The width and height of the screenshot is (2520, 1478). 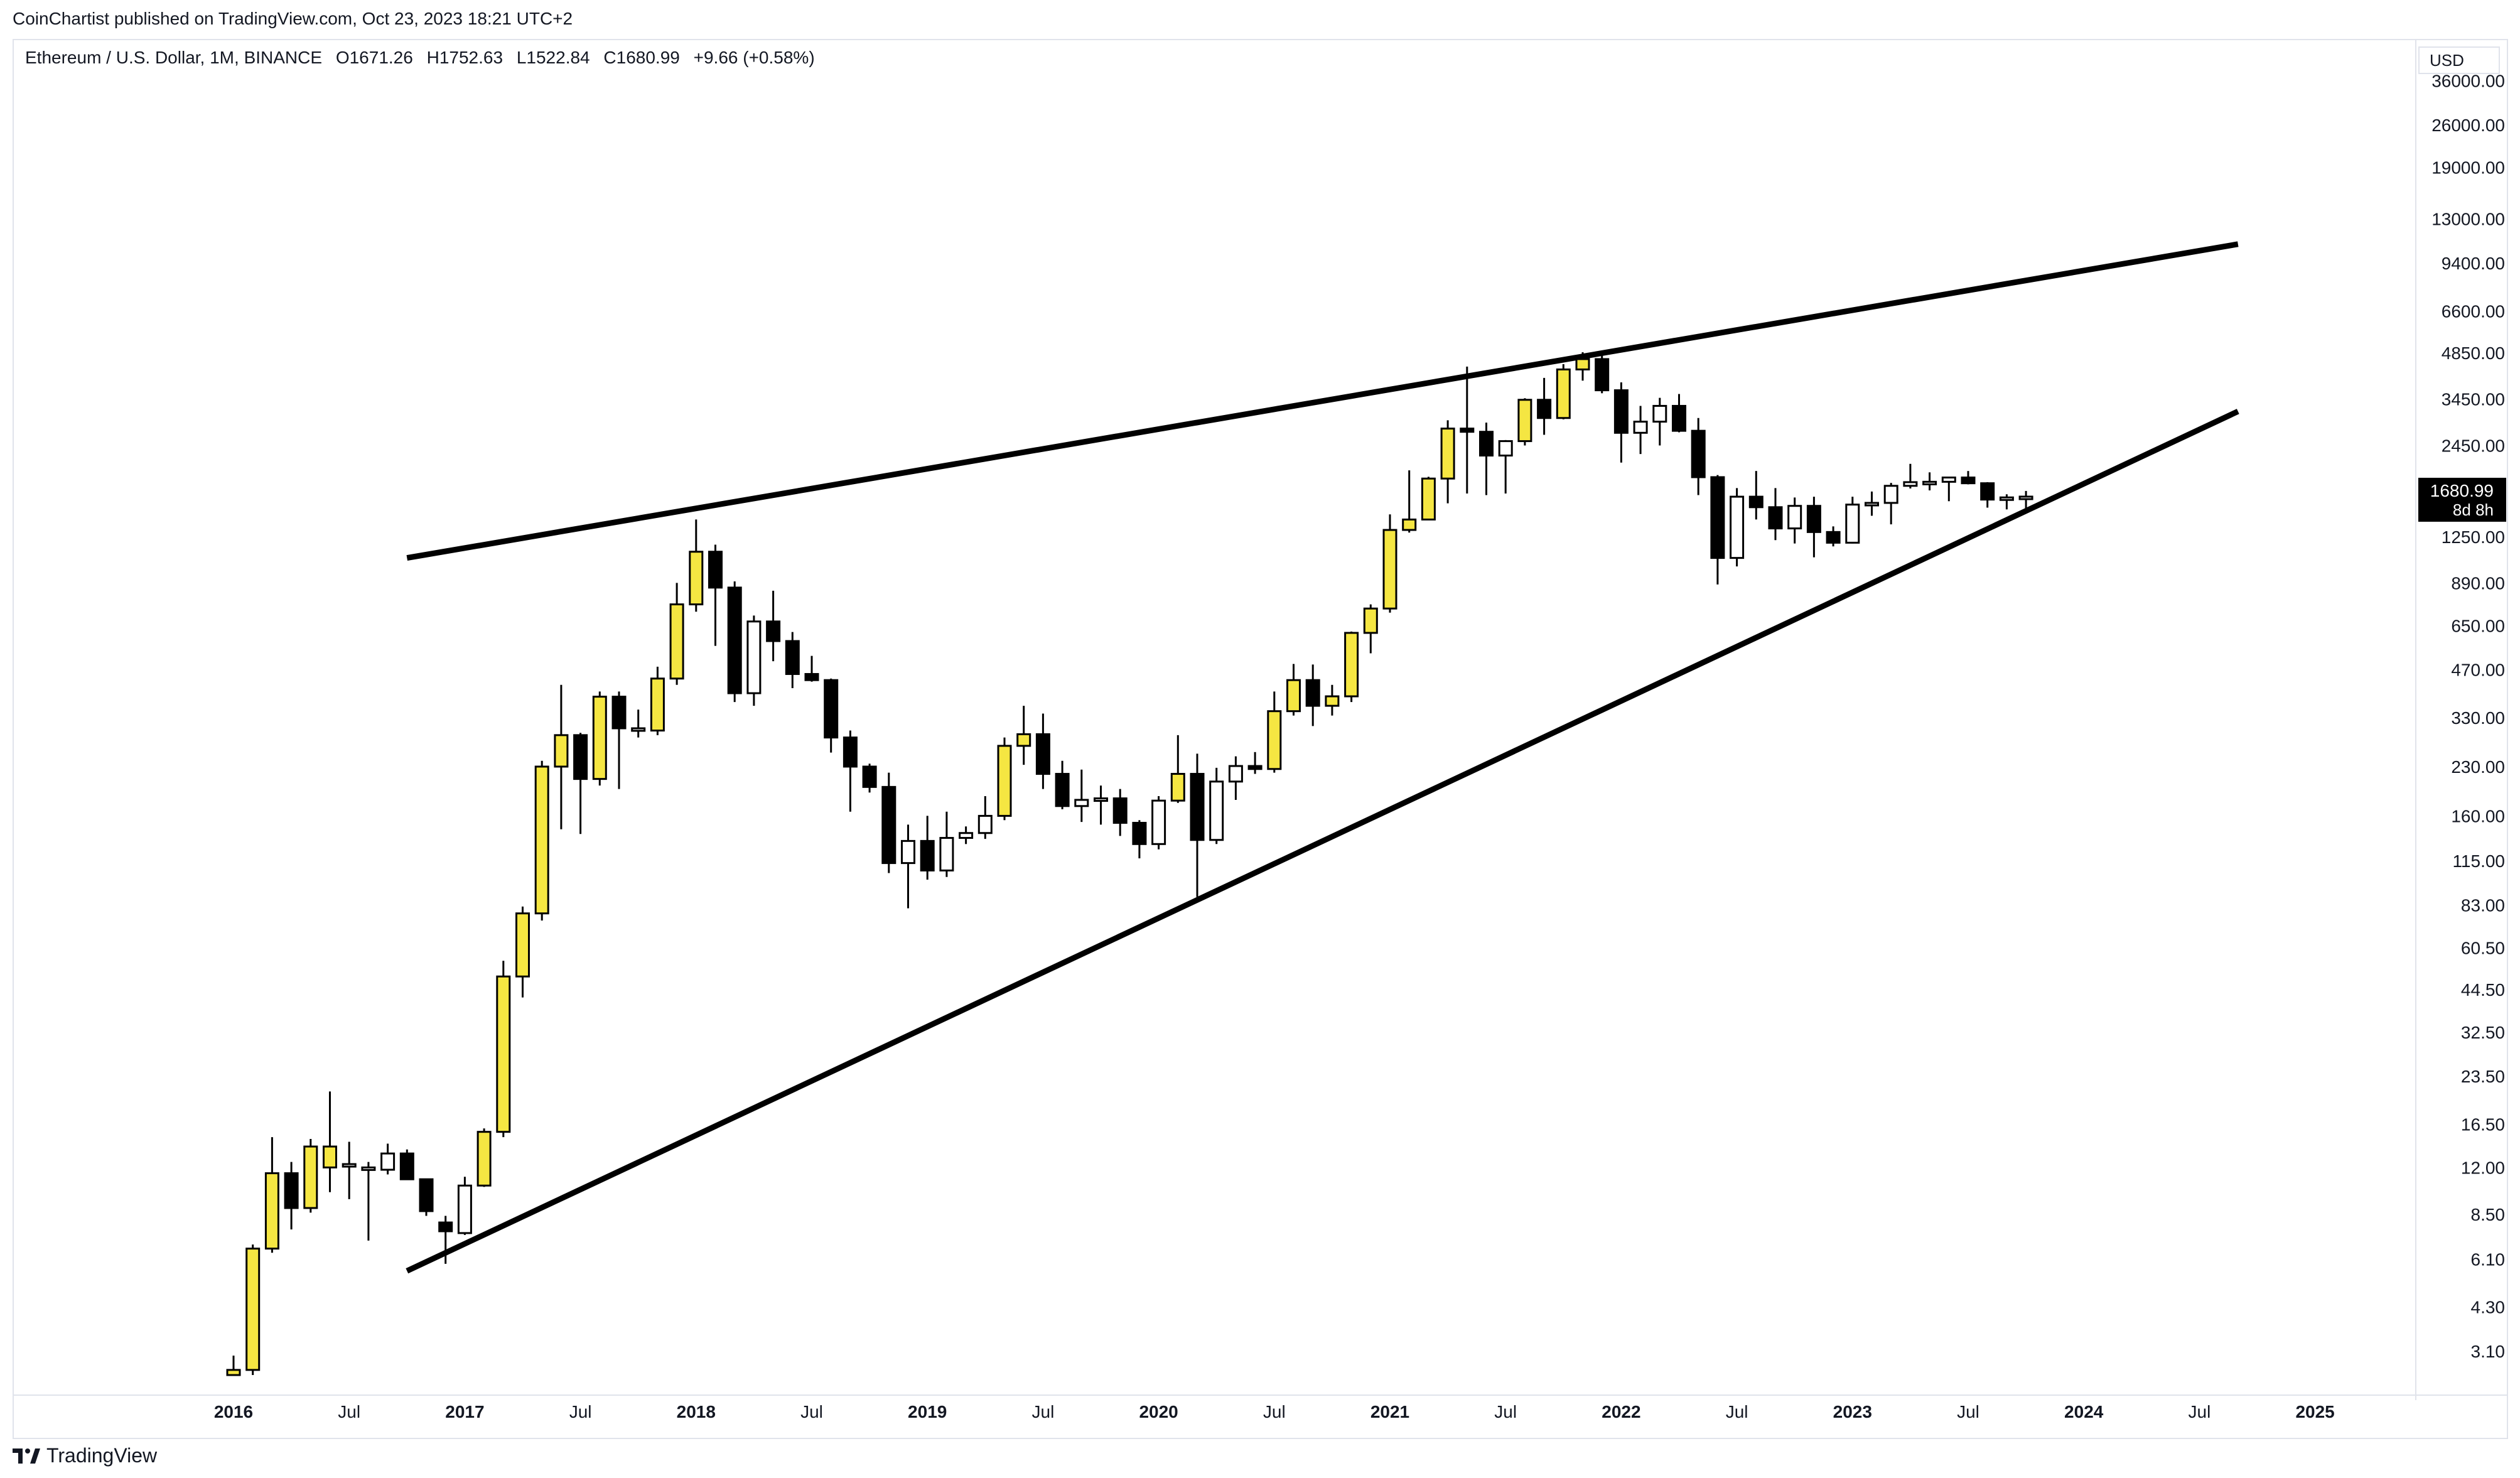 What do you see at coordinates (2459, 60) in the screenshot?
I see `currency-button: USD` at bounding box center [2459, 60].